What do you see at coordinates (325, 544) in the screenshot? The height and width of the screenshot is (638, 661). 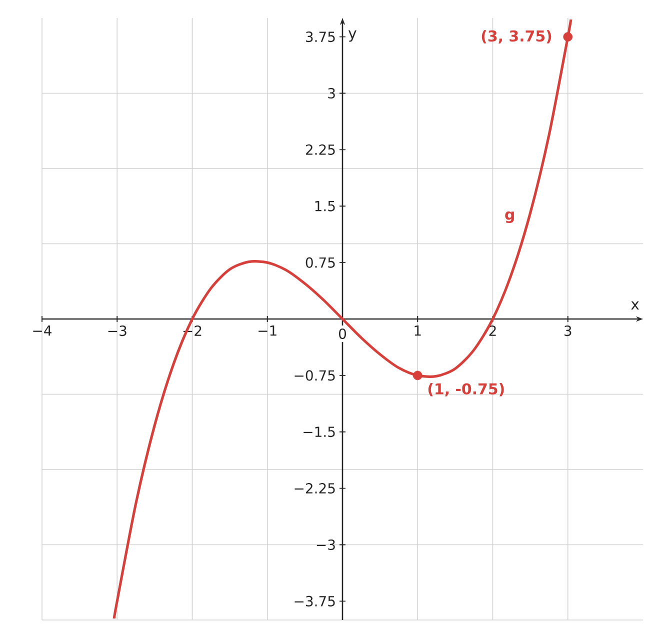 I see `y-tick-label: −3` at bounding box center [325, 544].